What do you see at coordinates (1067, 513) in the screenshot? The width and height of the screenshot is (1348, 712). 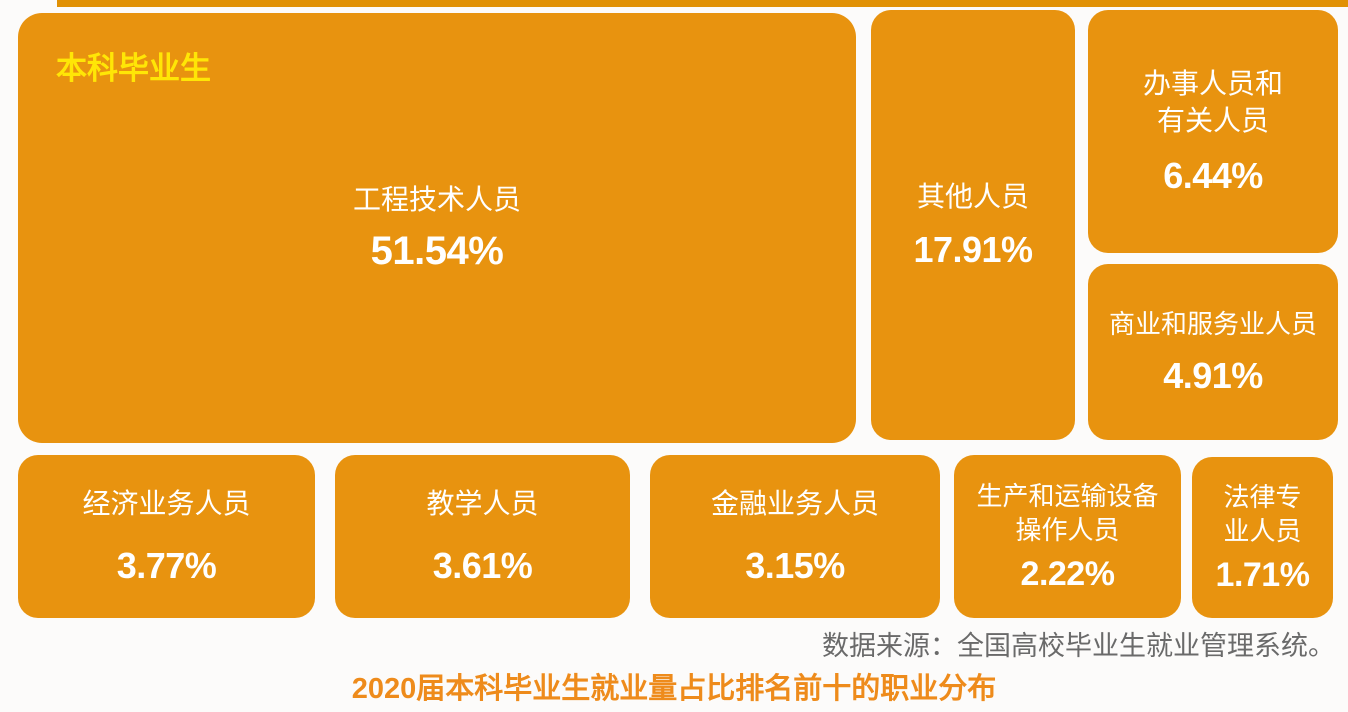 I see `tile-label: 生产和运输设备 操作人员` at bounding box center [1067, 513].